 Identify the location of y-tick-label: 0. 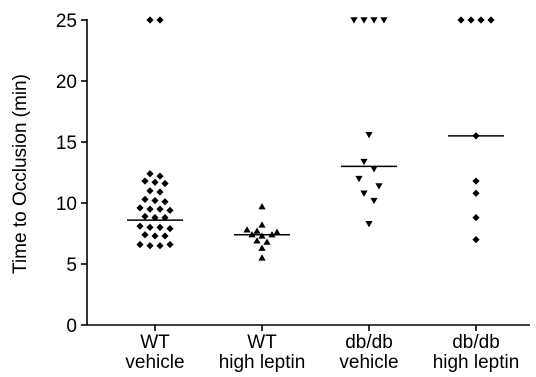
(71, 326).